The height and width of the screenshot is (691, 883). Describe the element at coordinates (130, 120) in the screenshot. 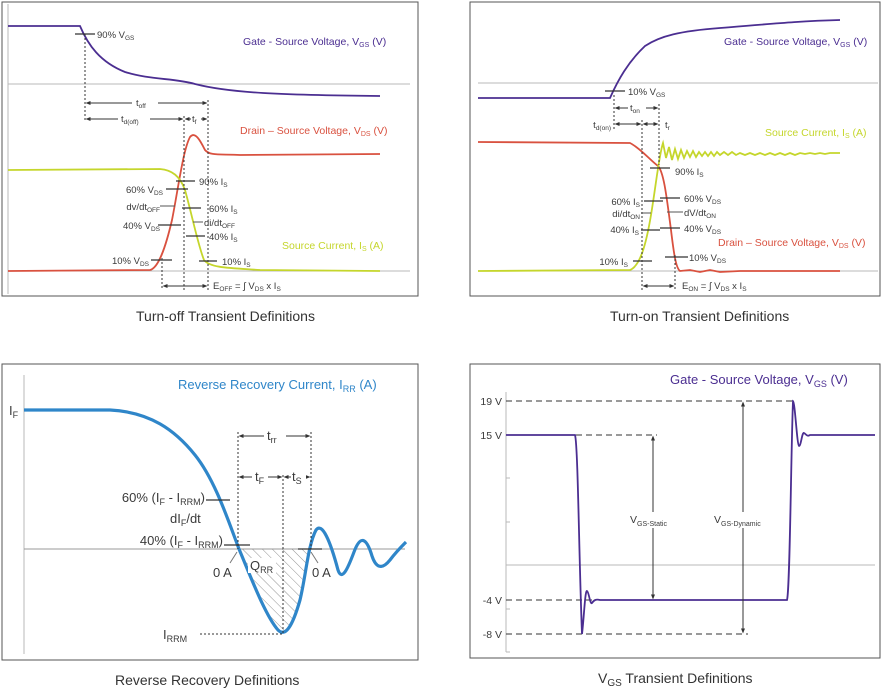

I see `label-tdoff: td(off)` at that location.